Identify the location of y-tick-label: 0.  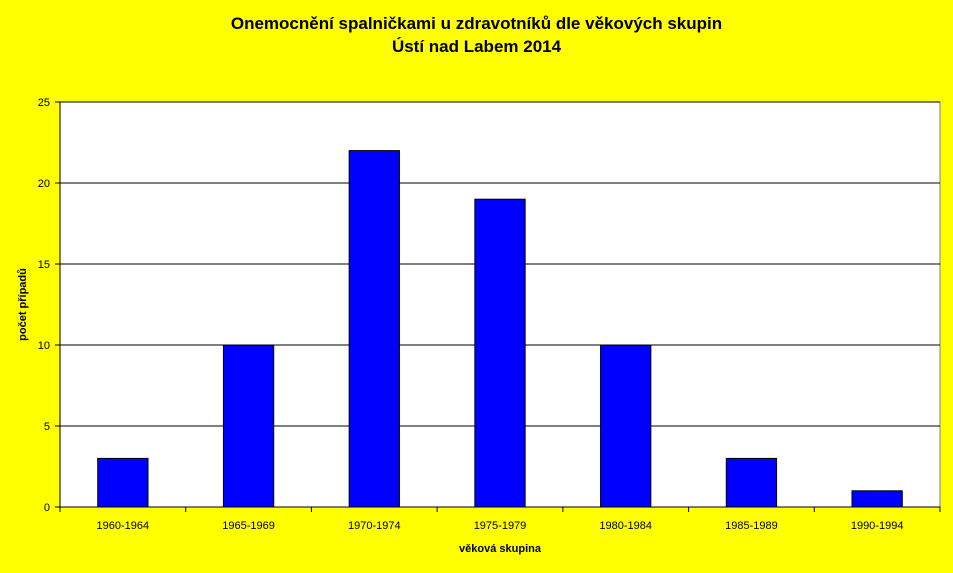
(47, 508).